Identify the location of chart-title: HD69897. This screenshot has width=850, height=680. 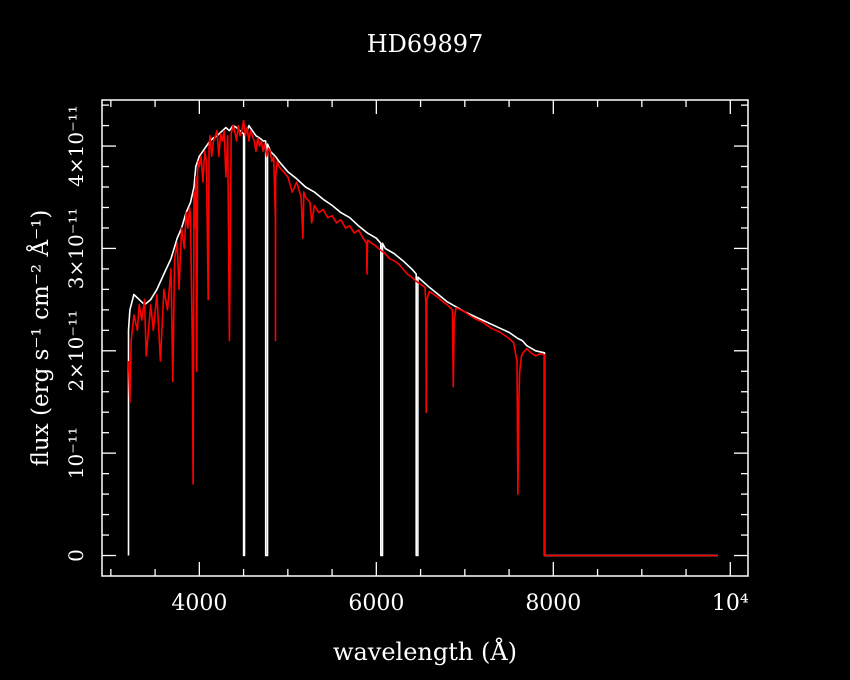
(425, 44).